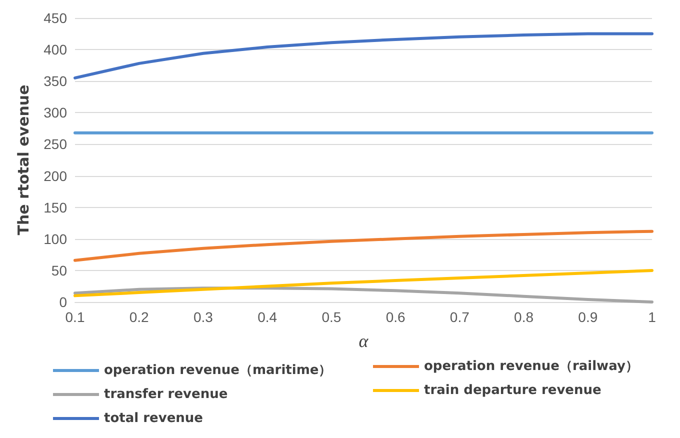  What do you see at coordinates (588, 317) in the screenshot?
I see `x-tick-label: 0.9` at bounding box center [588, 317].